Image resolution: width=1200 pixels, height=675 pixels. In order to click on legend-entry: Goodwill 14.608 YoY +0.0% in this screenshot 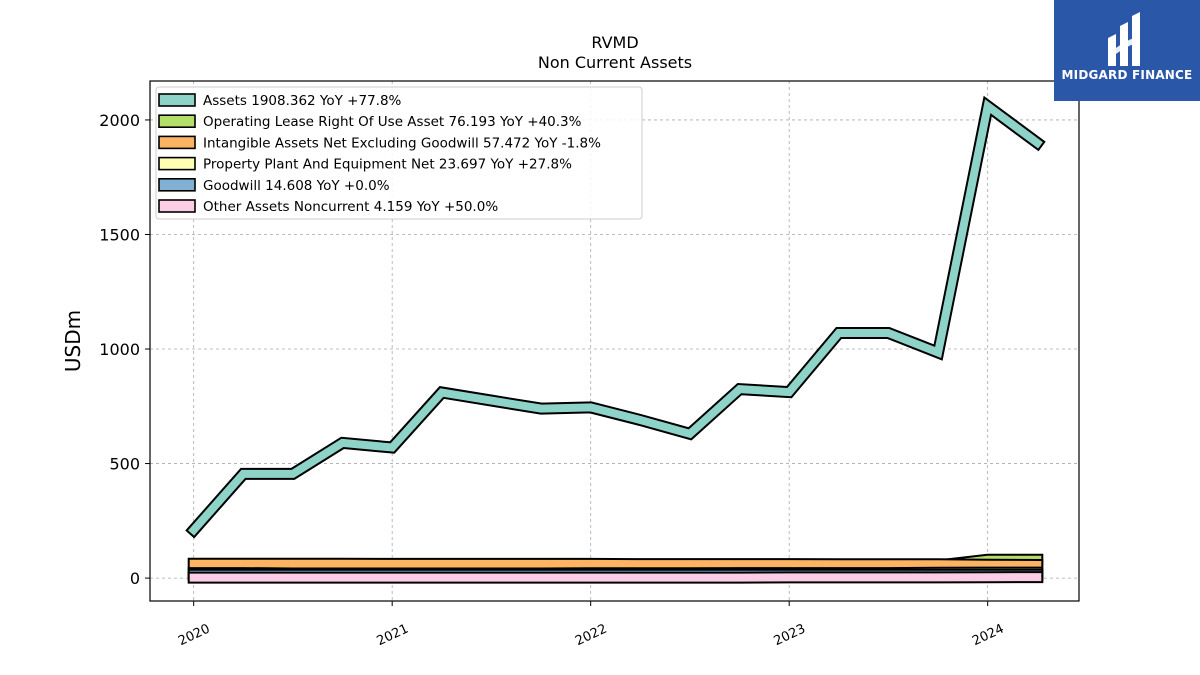, I will do `click(296, 186)`.